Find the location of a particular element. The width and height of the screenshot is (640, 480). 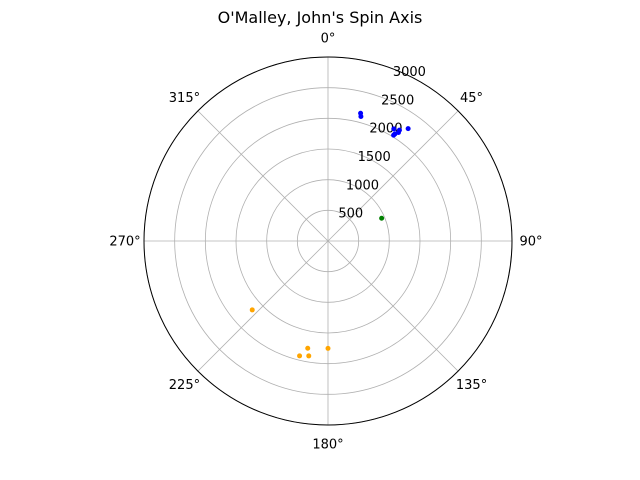

radius-tick-label: 3000 is located at coordinates (409, 72).